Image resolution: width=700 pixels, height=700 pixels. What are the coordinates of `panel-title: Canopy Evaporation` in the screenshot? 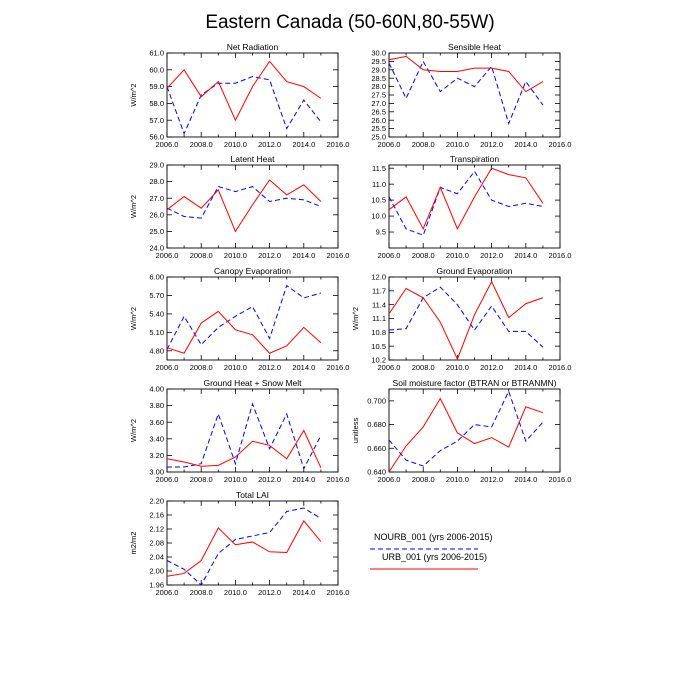 It's located at (252, 271).